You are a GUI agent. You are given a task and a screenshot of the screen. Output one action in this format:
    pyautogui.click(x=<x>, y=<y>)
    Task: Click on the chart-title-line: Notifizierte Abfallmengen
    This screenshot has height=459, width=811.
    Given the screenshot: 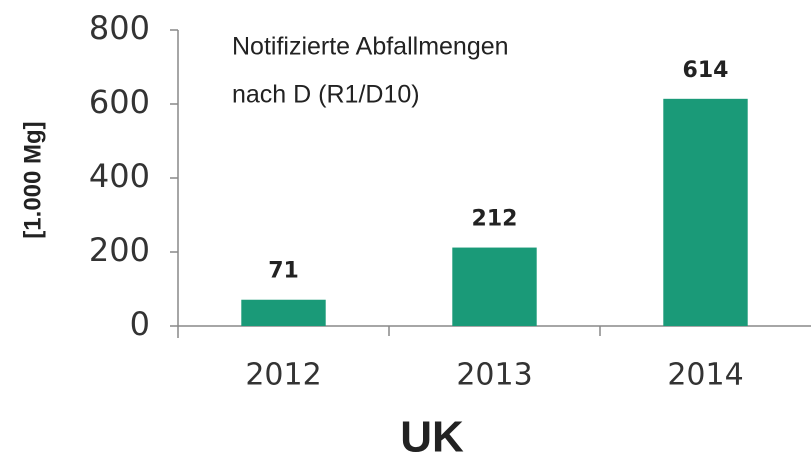 What is the action you would take?
    pyautogui.click(x=370, y=47)
    